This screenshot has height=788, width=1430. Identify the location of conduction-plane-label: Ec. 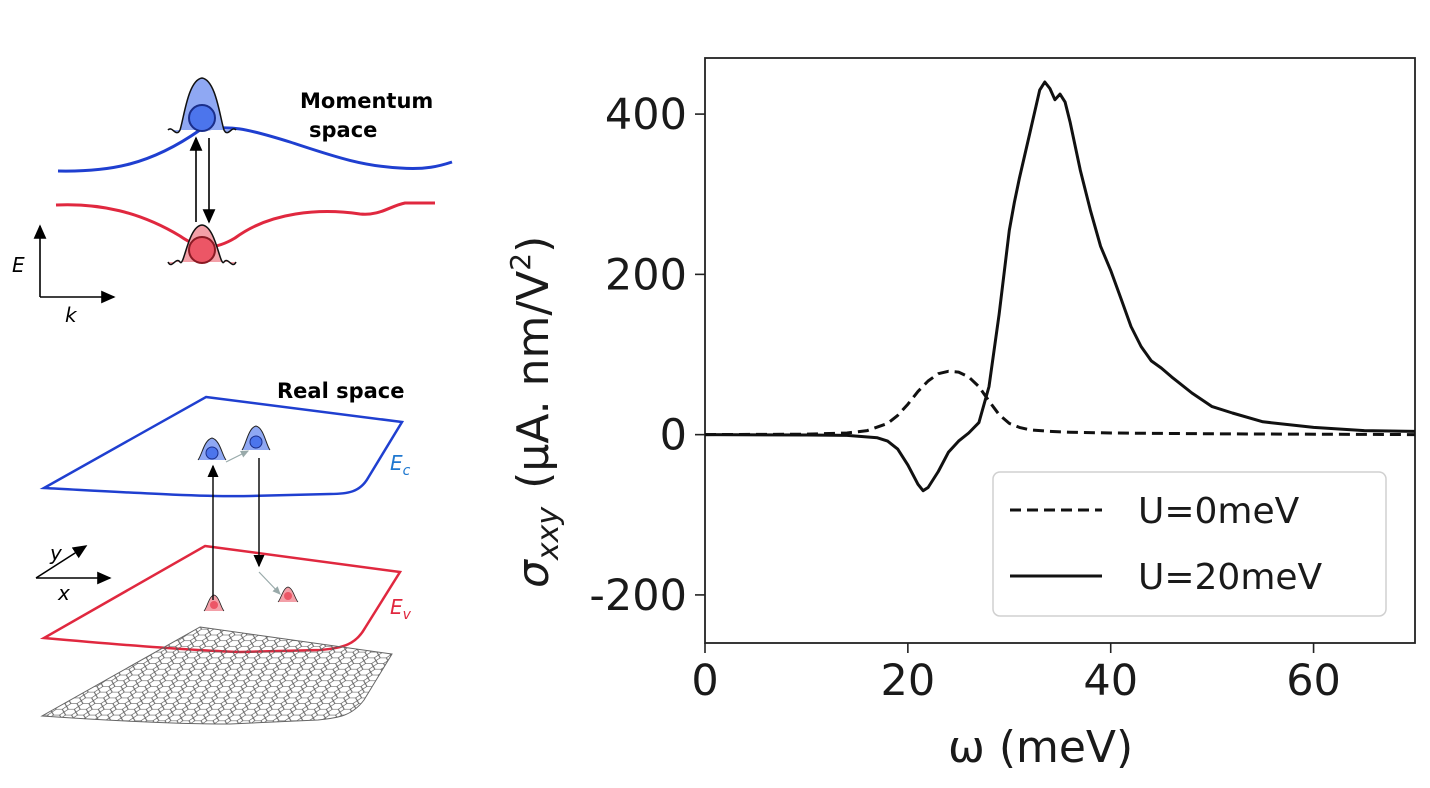
(400, 465).